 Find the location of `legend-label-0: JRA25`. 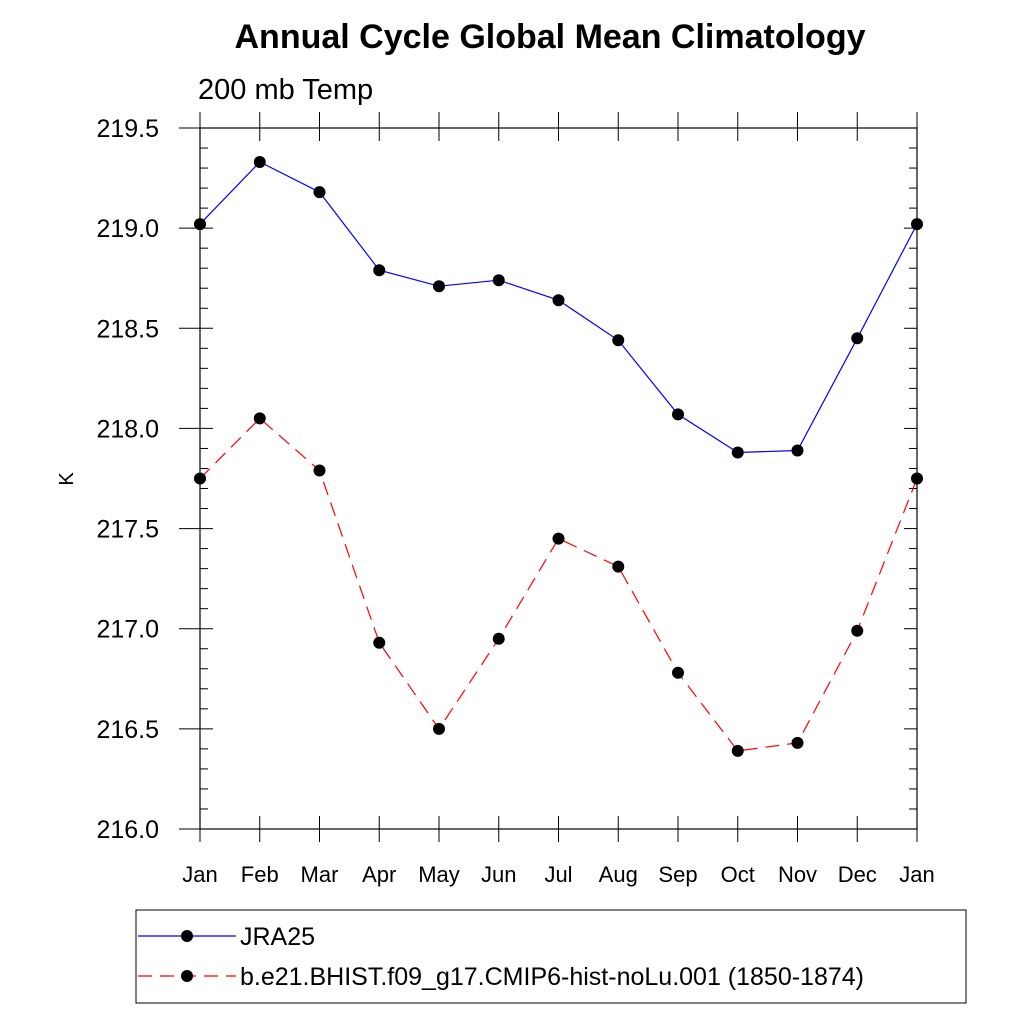

legend-label-0: JRA25 is located at coordinates (277, 937).